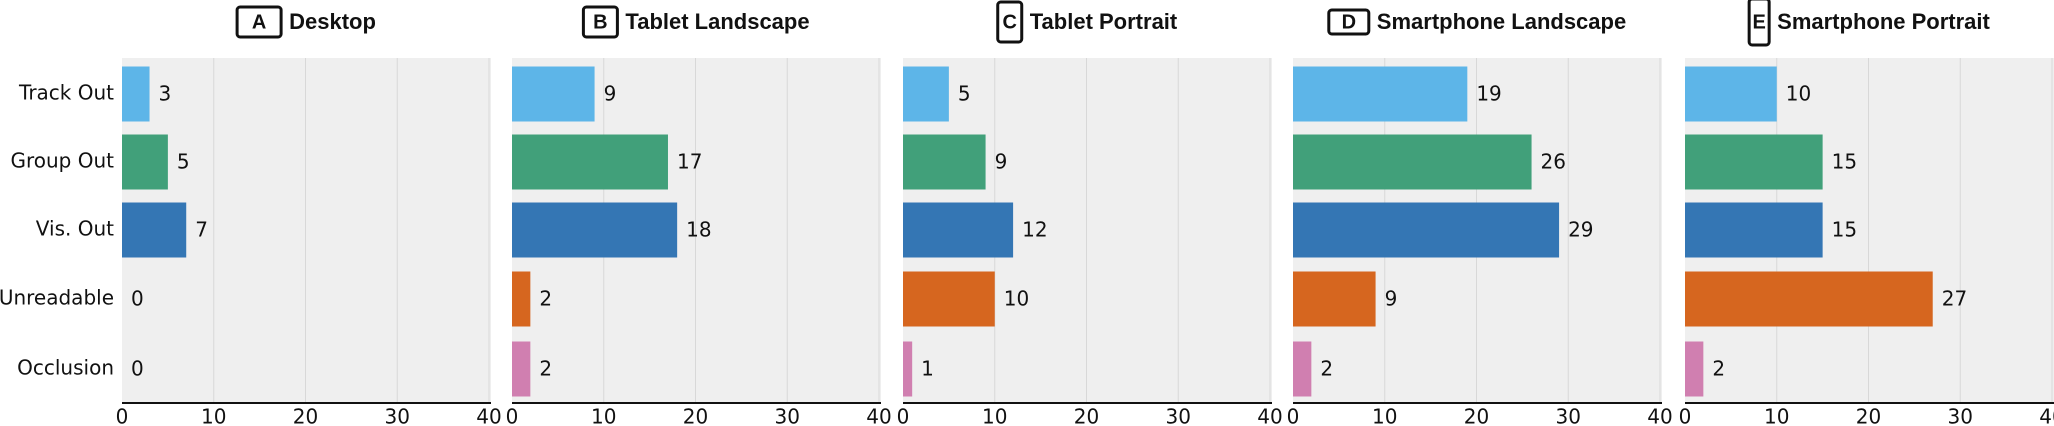 This screenshot has width=2054, height=426. I want to click on value-label: 27, so click(1954, 299).